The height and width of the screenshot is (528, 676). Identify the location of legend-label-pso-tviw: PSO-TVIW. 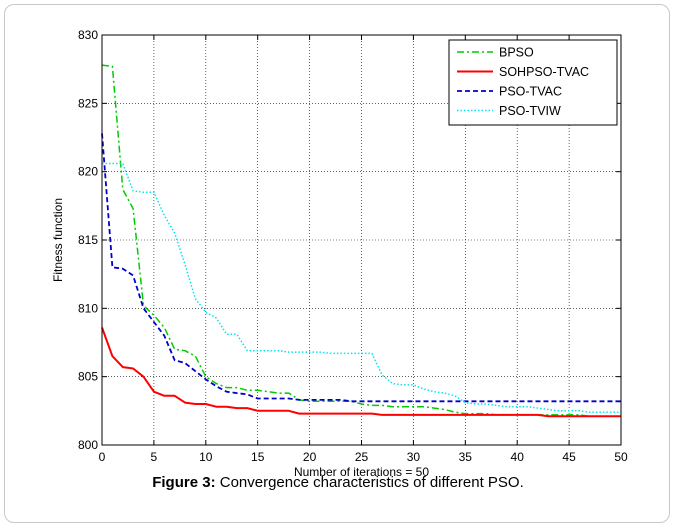
(530, 111).